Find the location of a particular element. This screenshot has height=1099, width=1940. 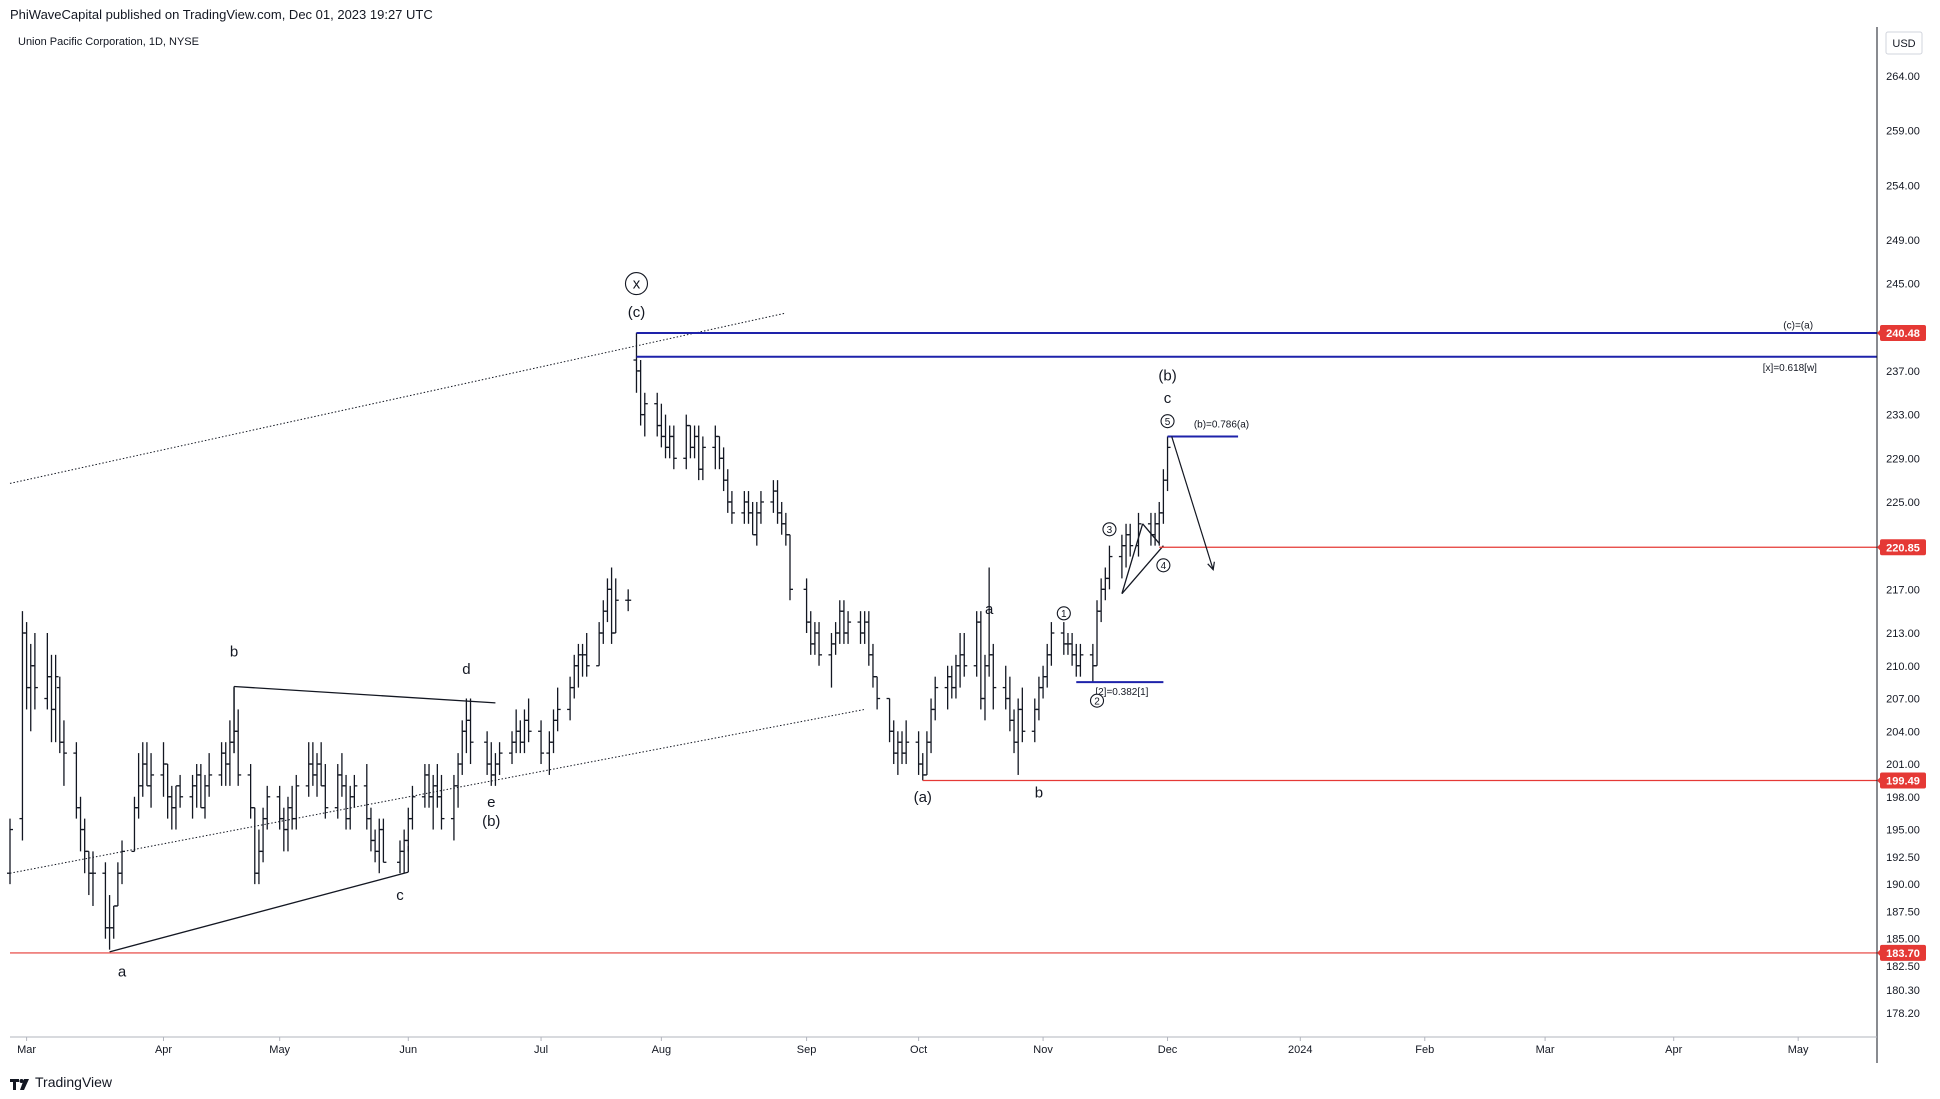

time-tick-label: Apr is located at coordinates (163, 1050).